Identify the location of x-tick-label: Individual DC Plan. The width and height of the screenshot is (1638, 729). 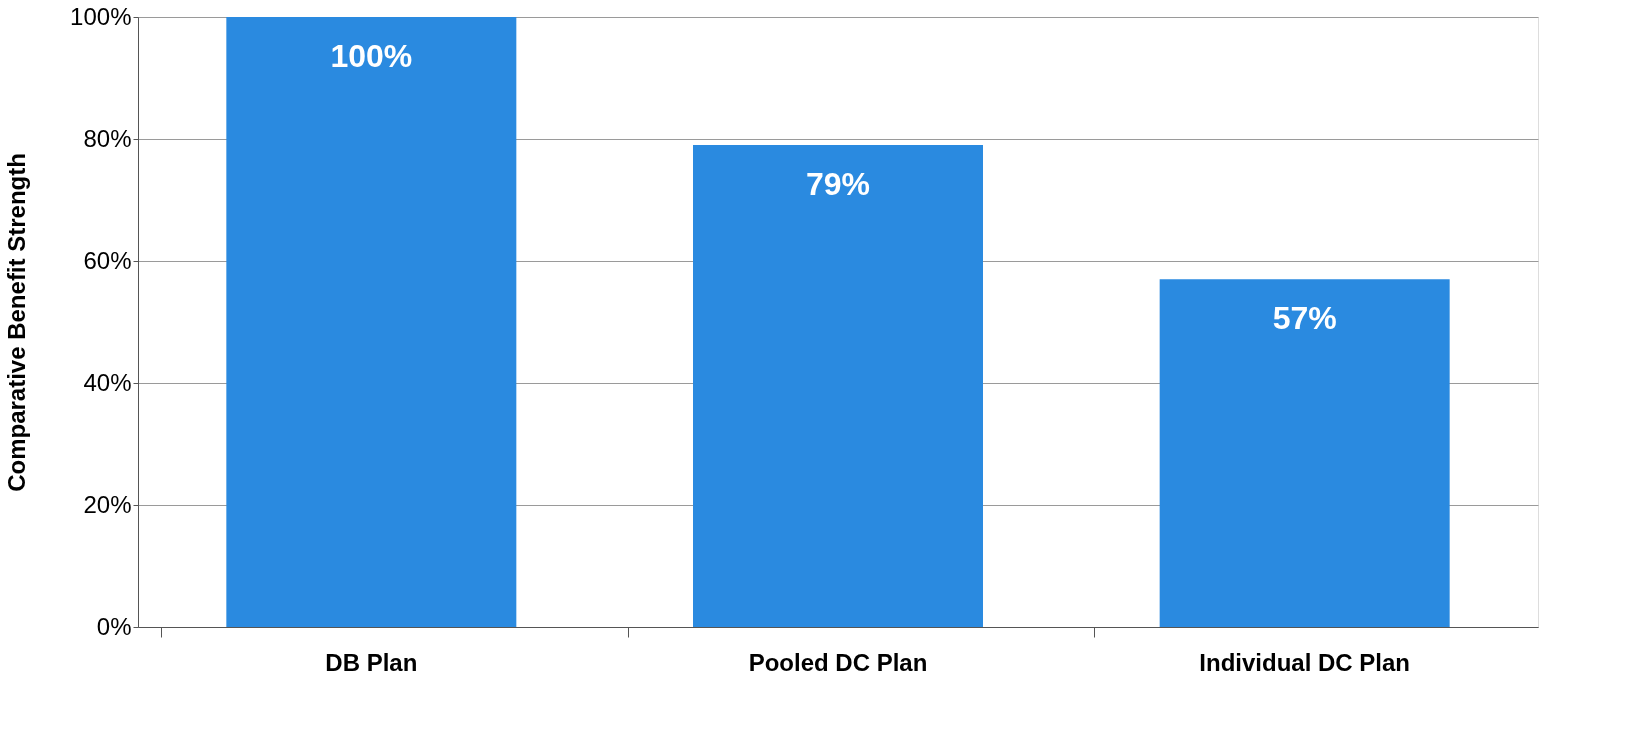
(1305, 662).